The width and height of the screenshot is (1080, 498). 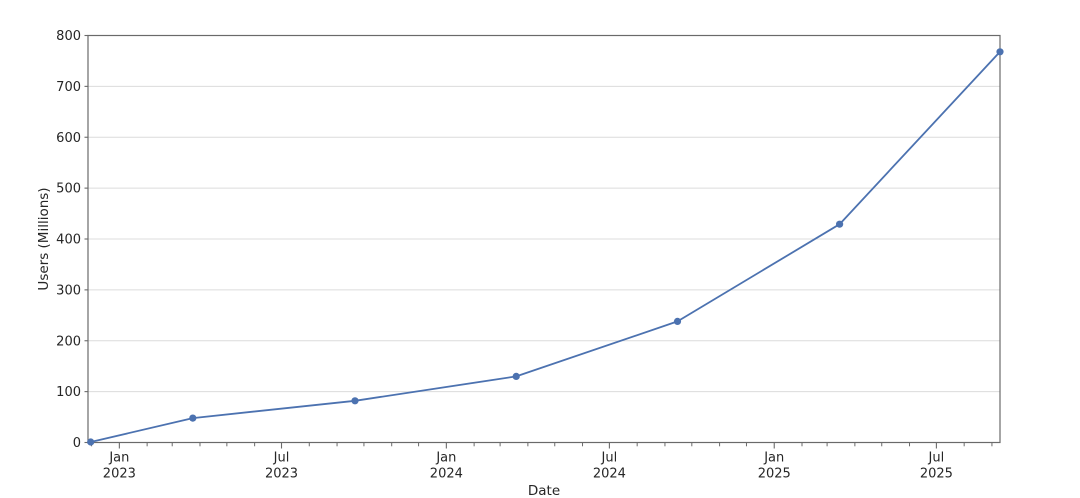 What do you see at coordinates (68, 341) in the screenshot?
I see `y-tick-label: 200` at bounding box center [68, 341].